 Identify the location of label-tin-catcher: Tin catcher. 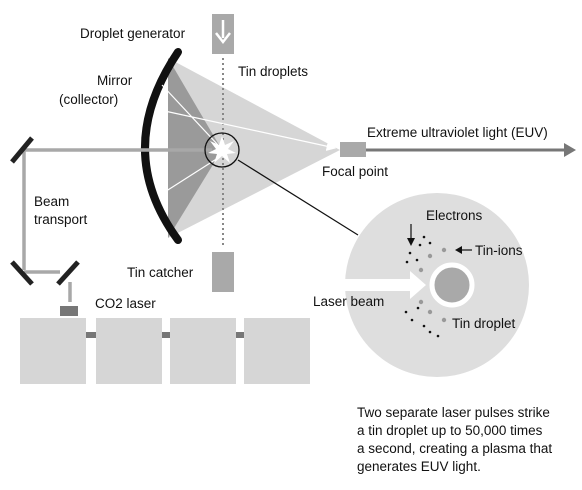
(160, 272).